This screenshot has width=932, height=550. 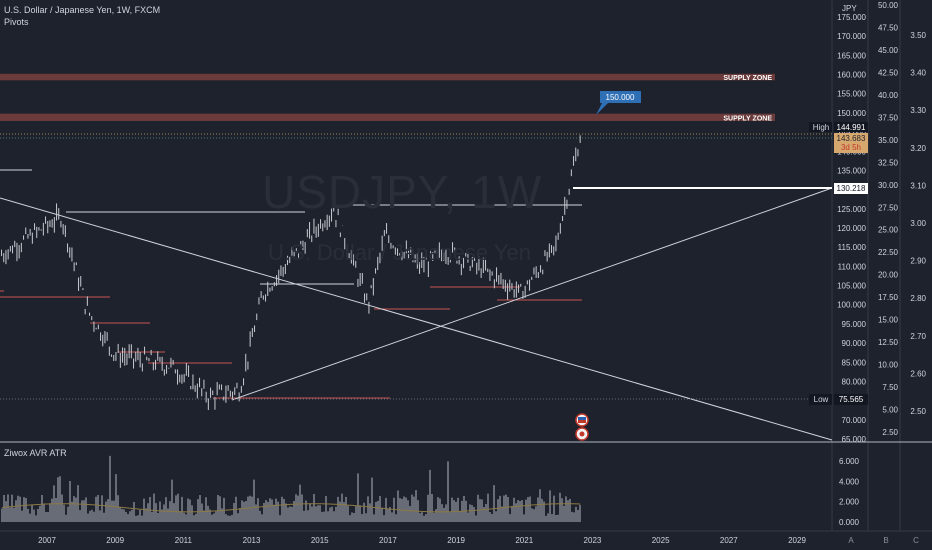 I want to click on price-tick: 110.000, so click(x=852, y=266).